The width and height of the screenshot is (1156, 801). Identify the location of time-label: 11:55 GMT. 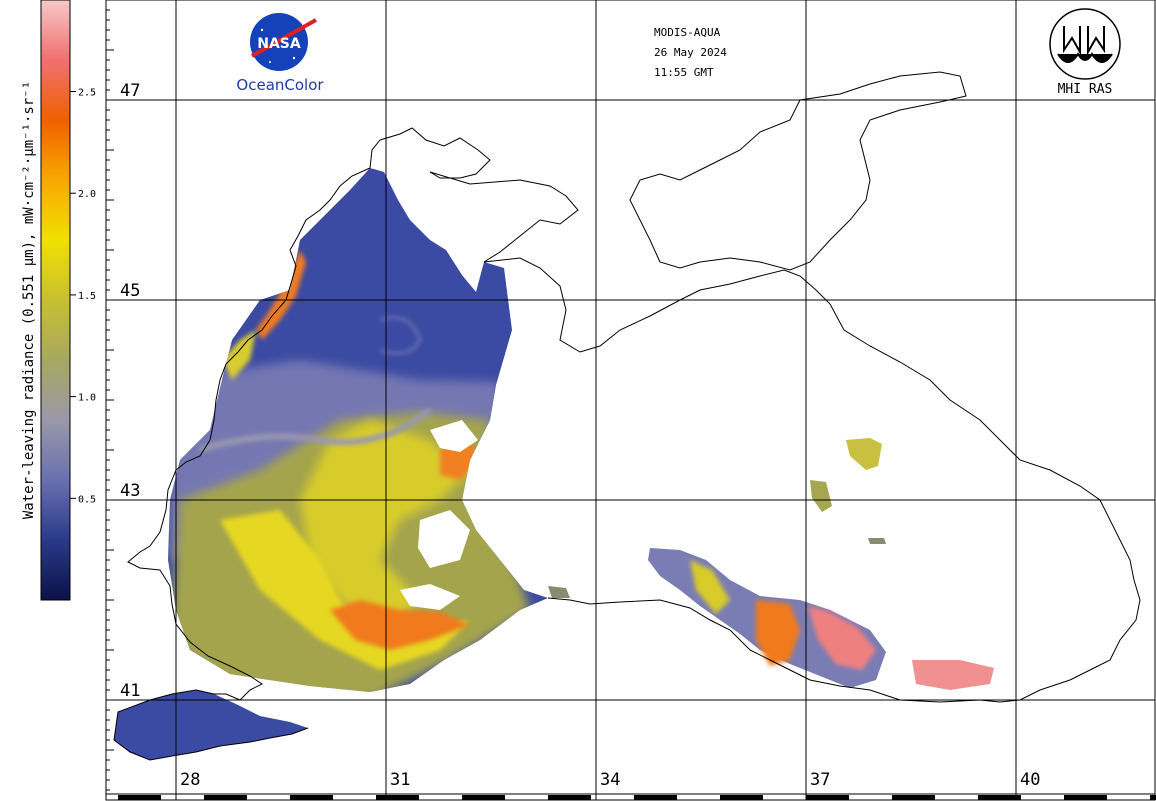
(684, 72).